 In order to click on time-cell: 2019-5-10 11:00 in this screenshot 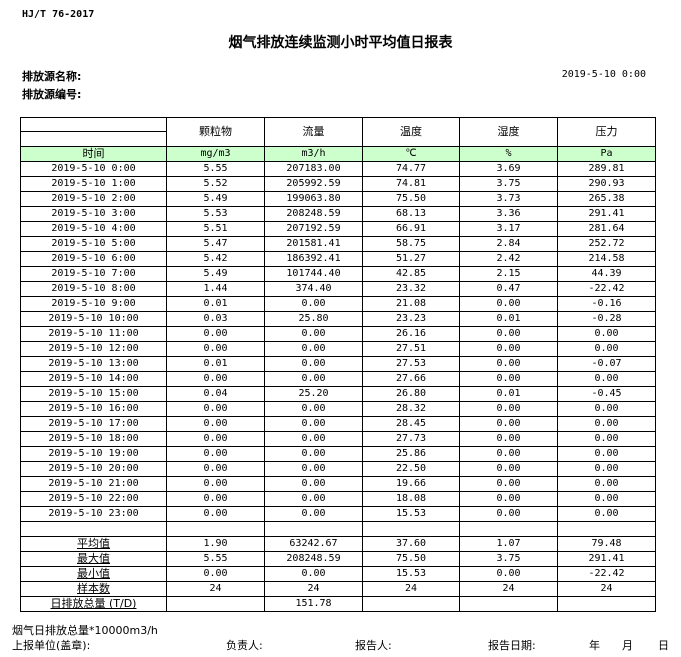, I will do `click(93, 334)`.